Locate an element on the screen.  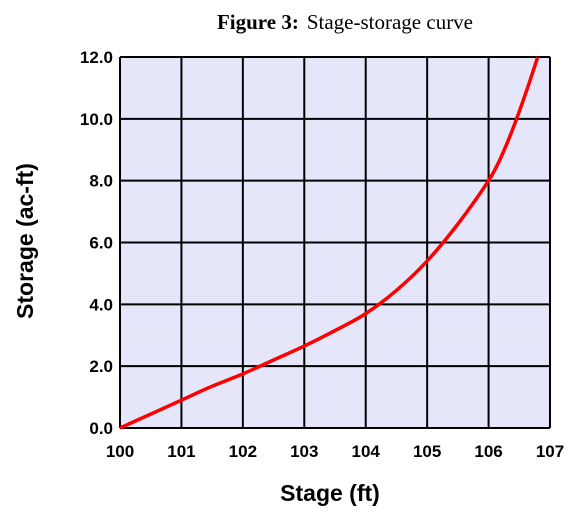
x-tick-label: 107 is located at coordinates (550, 451).